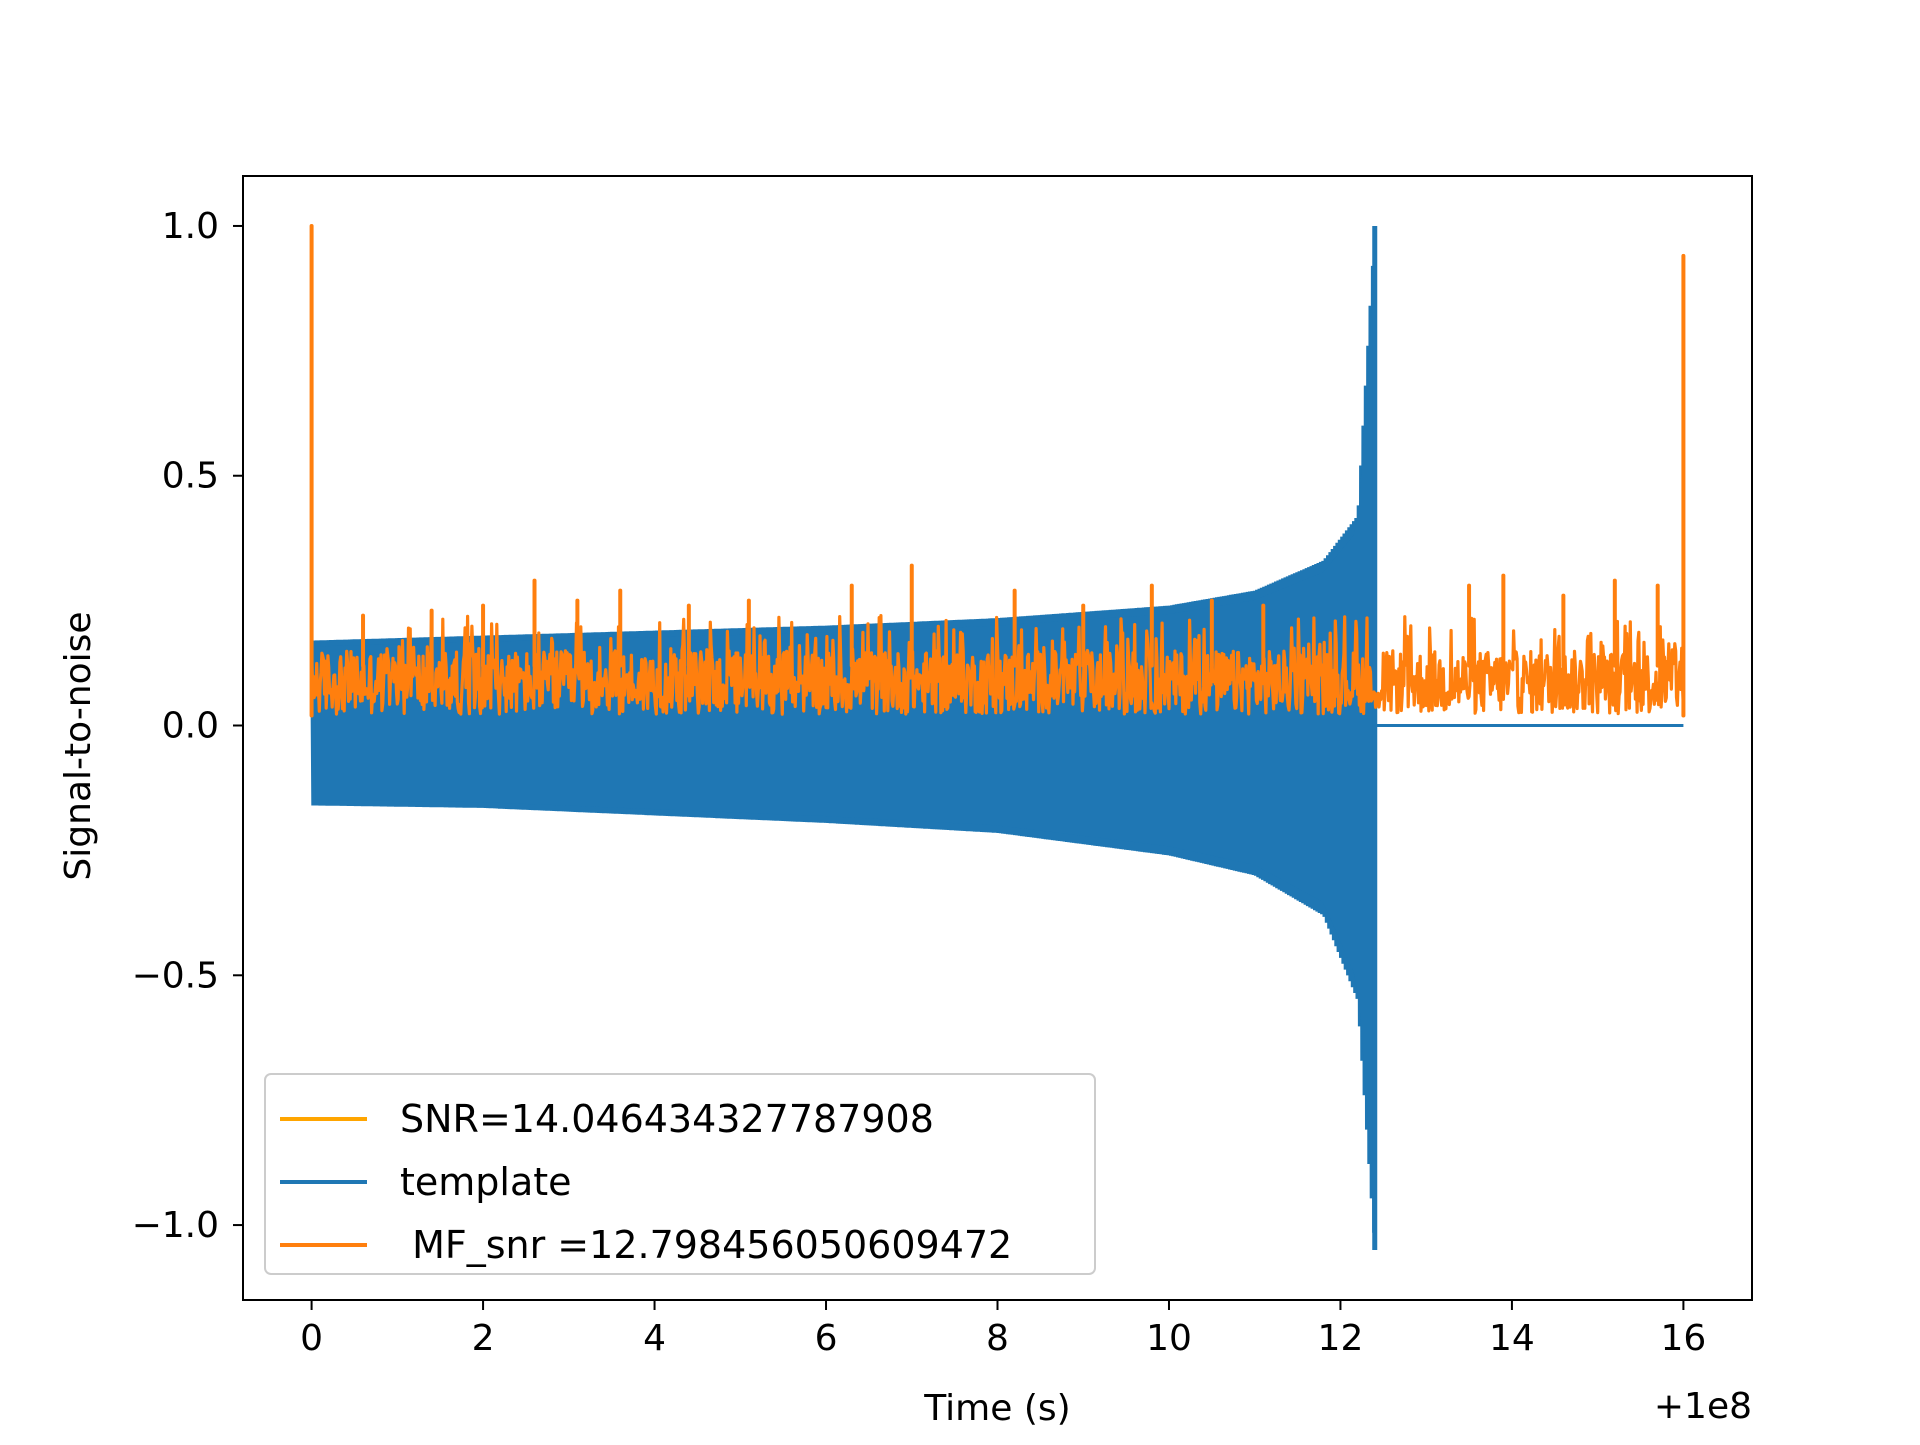 The height and width of the screenshot is (1445, 1920). I want to click on legend-label: SNR=14.046434327787908, so click(667, 1119).